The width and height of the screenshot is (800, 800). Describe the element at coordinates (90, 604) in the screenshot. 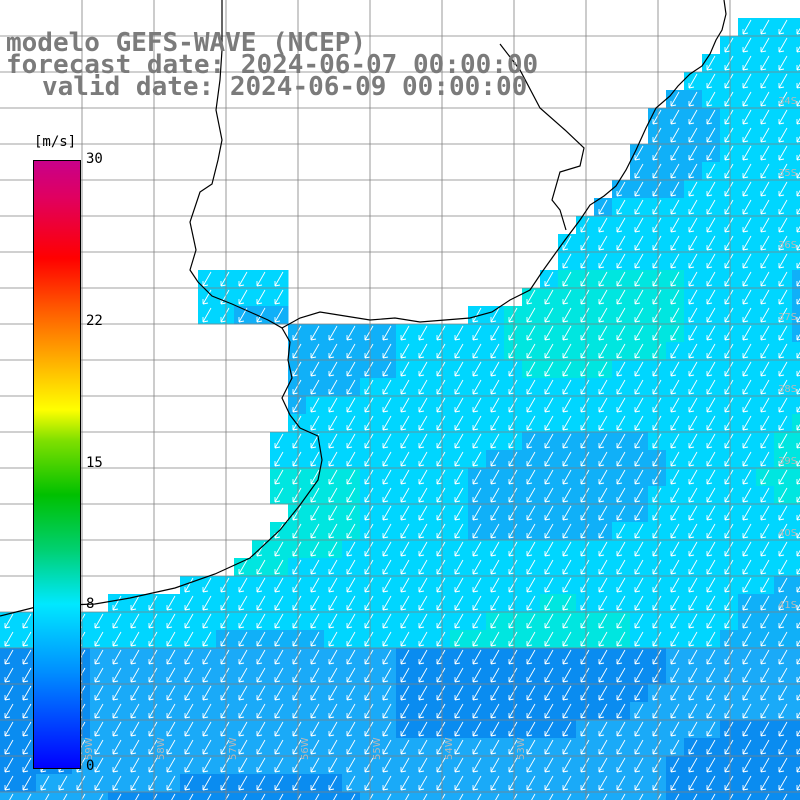

I see `colorbar-tick-8: 8` at that location.